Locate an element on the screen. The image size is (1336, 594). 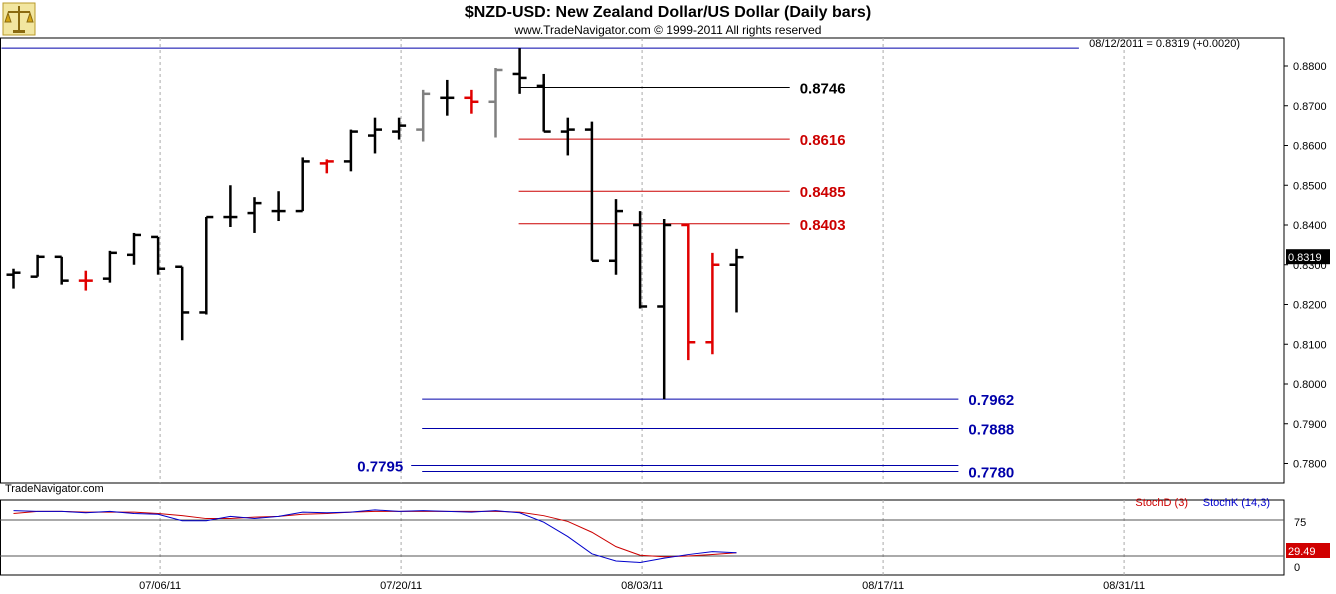
stoch-legend-label: StochD (3) is located at coordinates (1161, 503).